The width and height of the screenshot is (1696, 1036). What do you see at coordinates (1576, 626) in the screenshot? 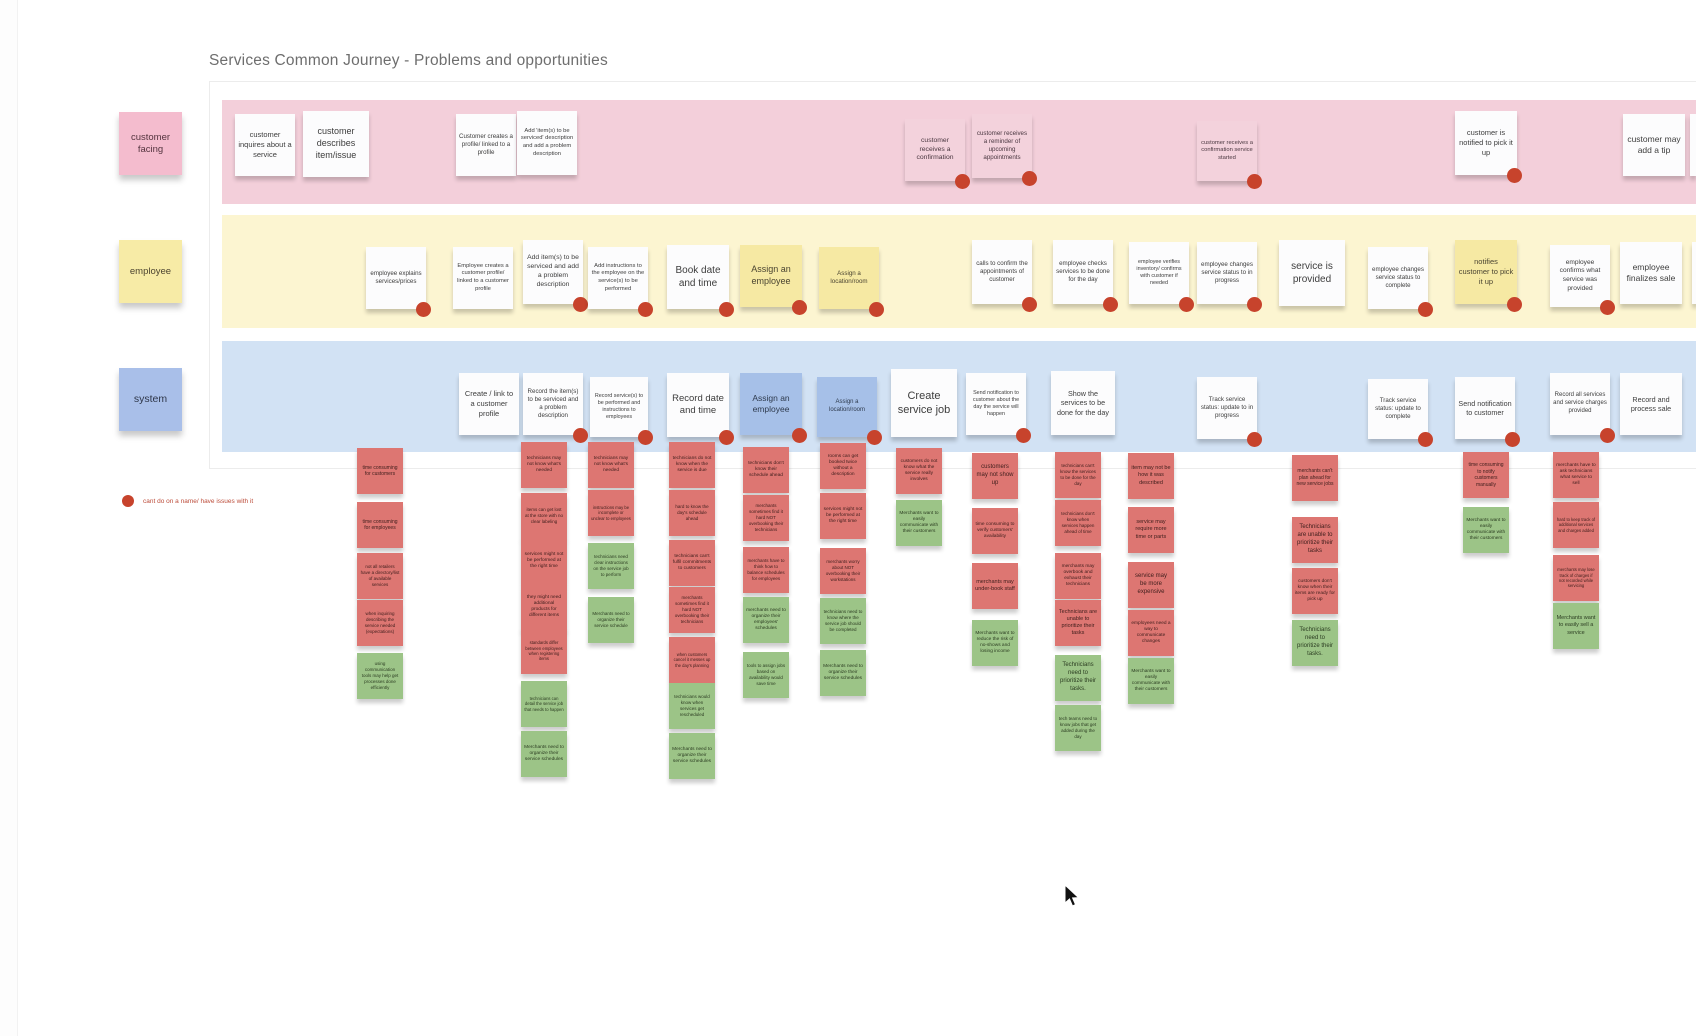
I see `opportunity-note: Merchants want to easily sell a service` at bounding box center [1576, 626].